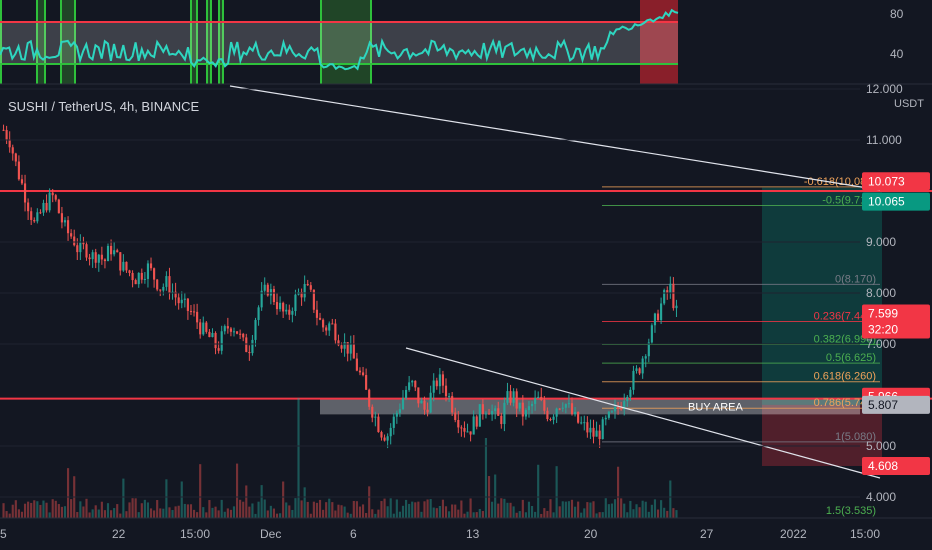  Describe the element at coordinates (822, 296) in the screenshot. I see `long-position-target-zone` at that location.